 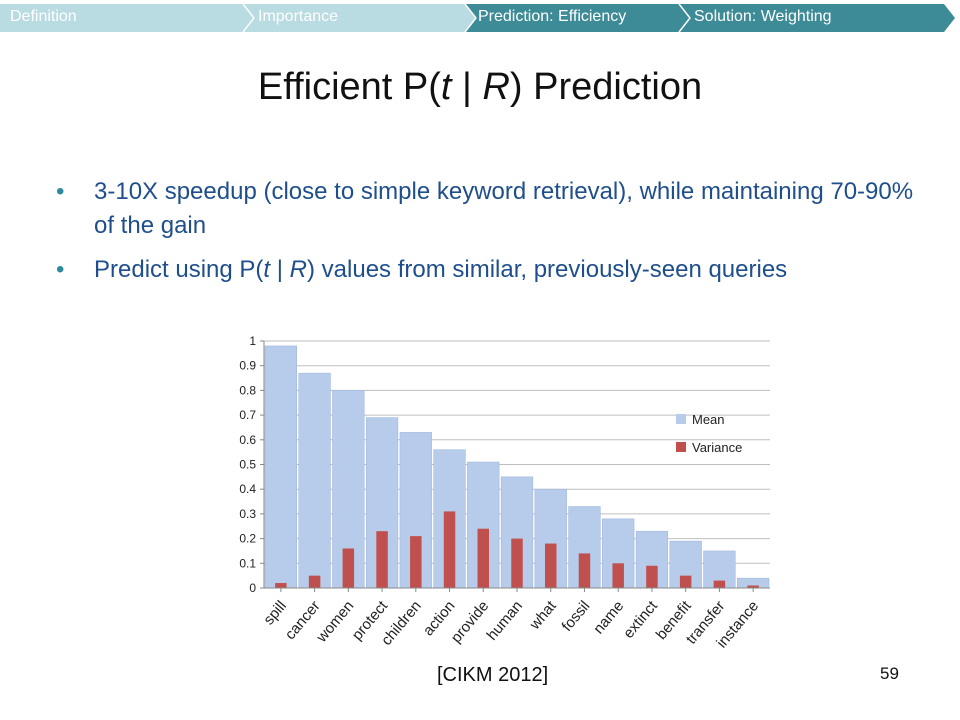 What do you see at coordinates (247, 390) in the screenshot?
I see `y-tick-label: 0.8` at bounding box center [247, 390].